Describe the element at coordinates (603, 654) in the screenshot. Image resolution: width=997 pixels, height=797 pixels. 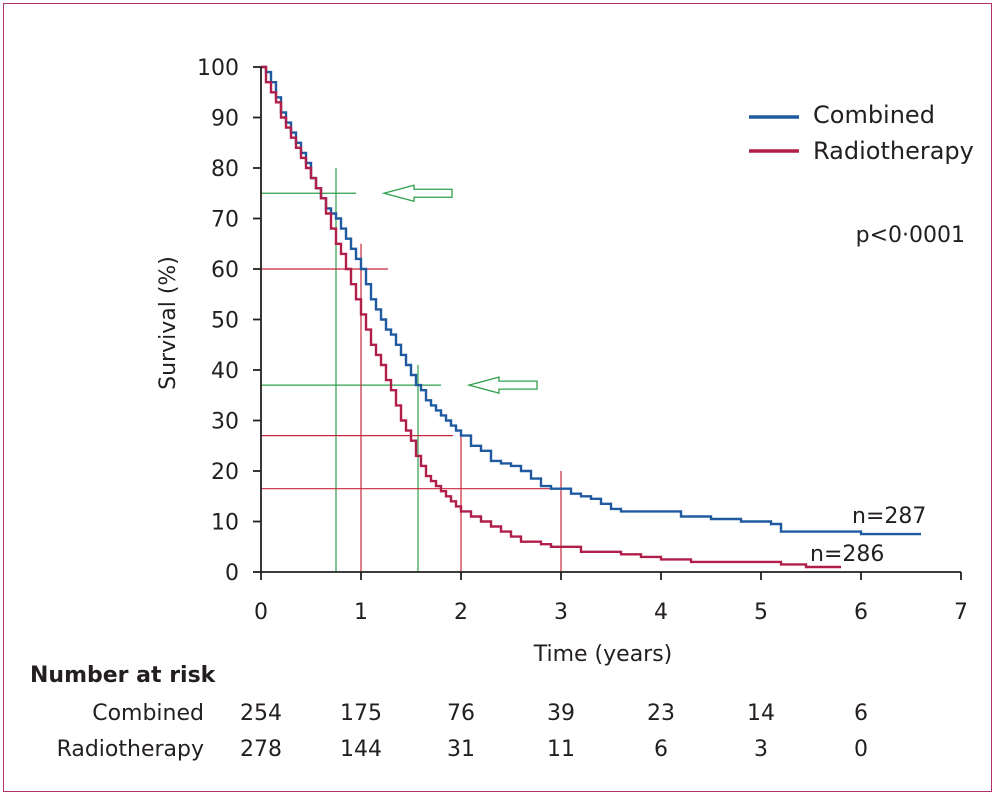
I see `x-axis-label: Time (years)` at that location.